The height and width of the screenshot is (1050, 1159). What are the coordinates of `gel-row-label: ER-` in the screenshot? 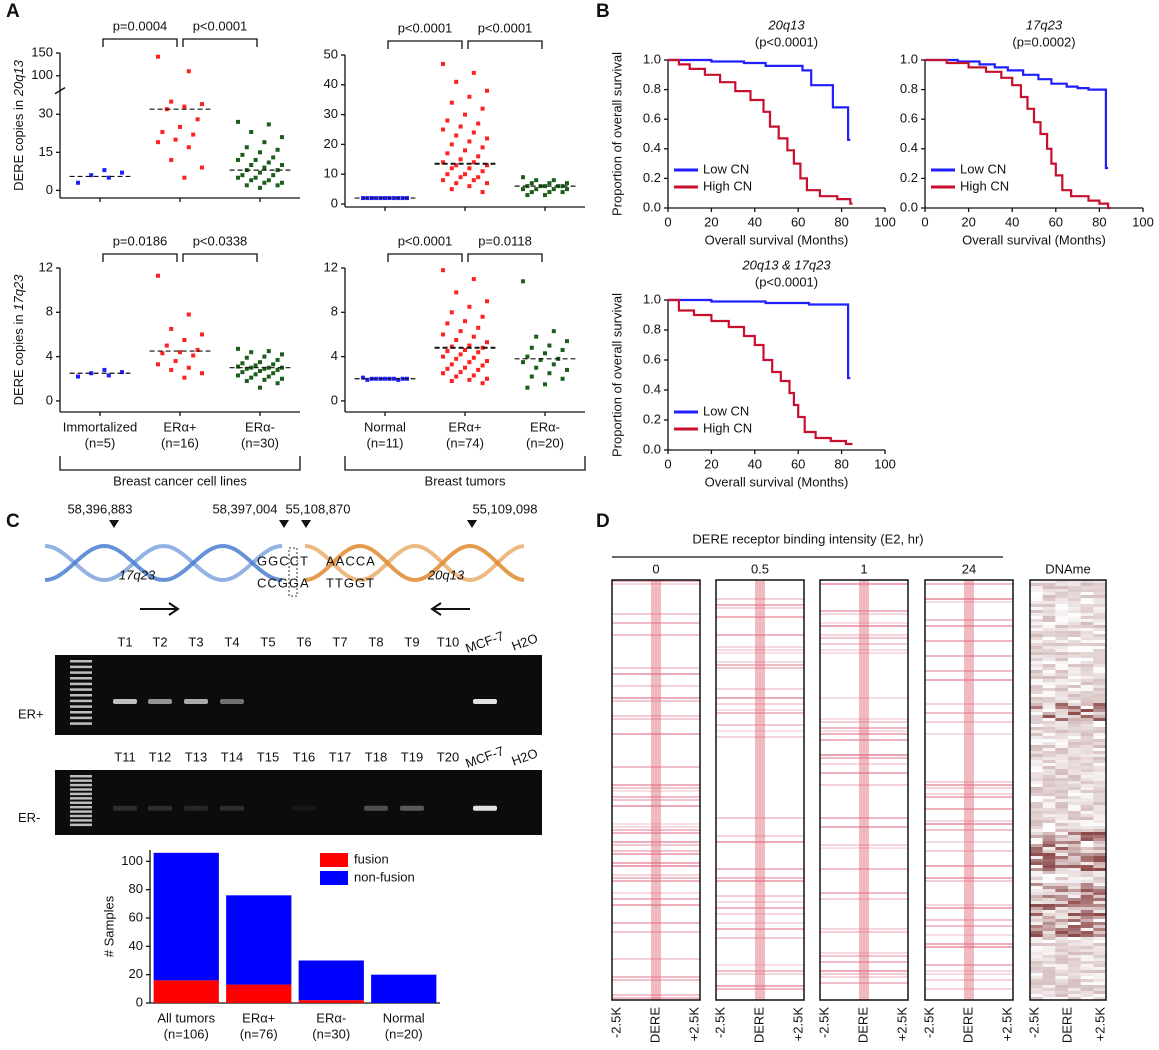 It's located at (29, 817).